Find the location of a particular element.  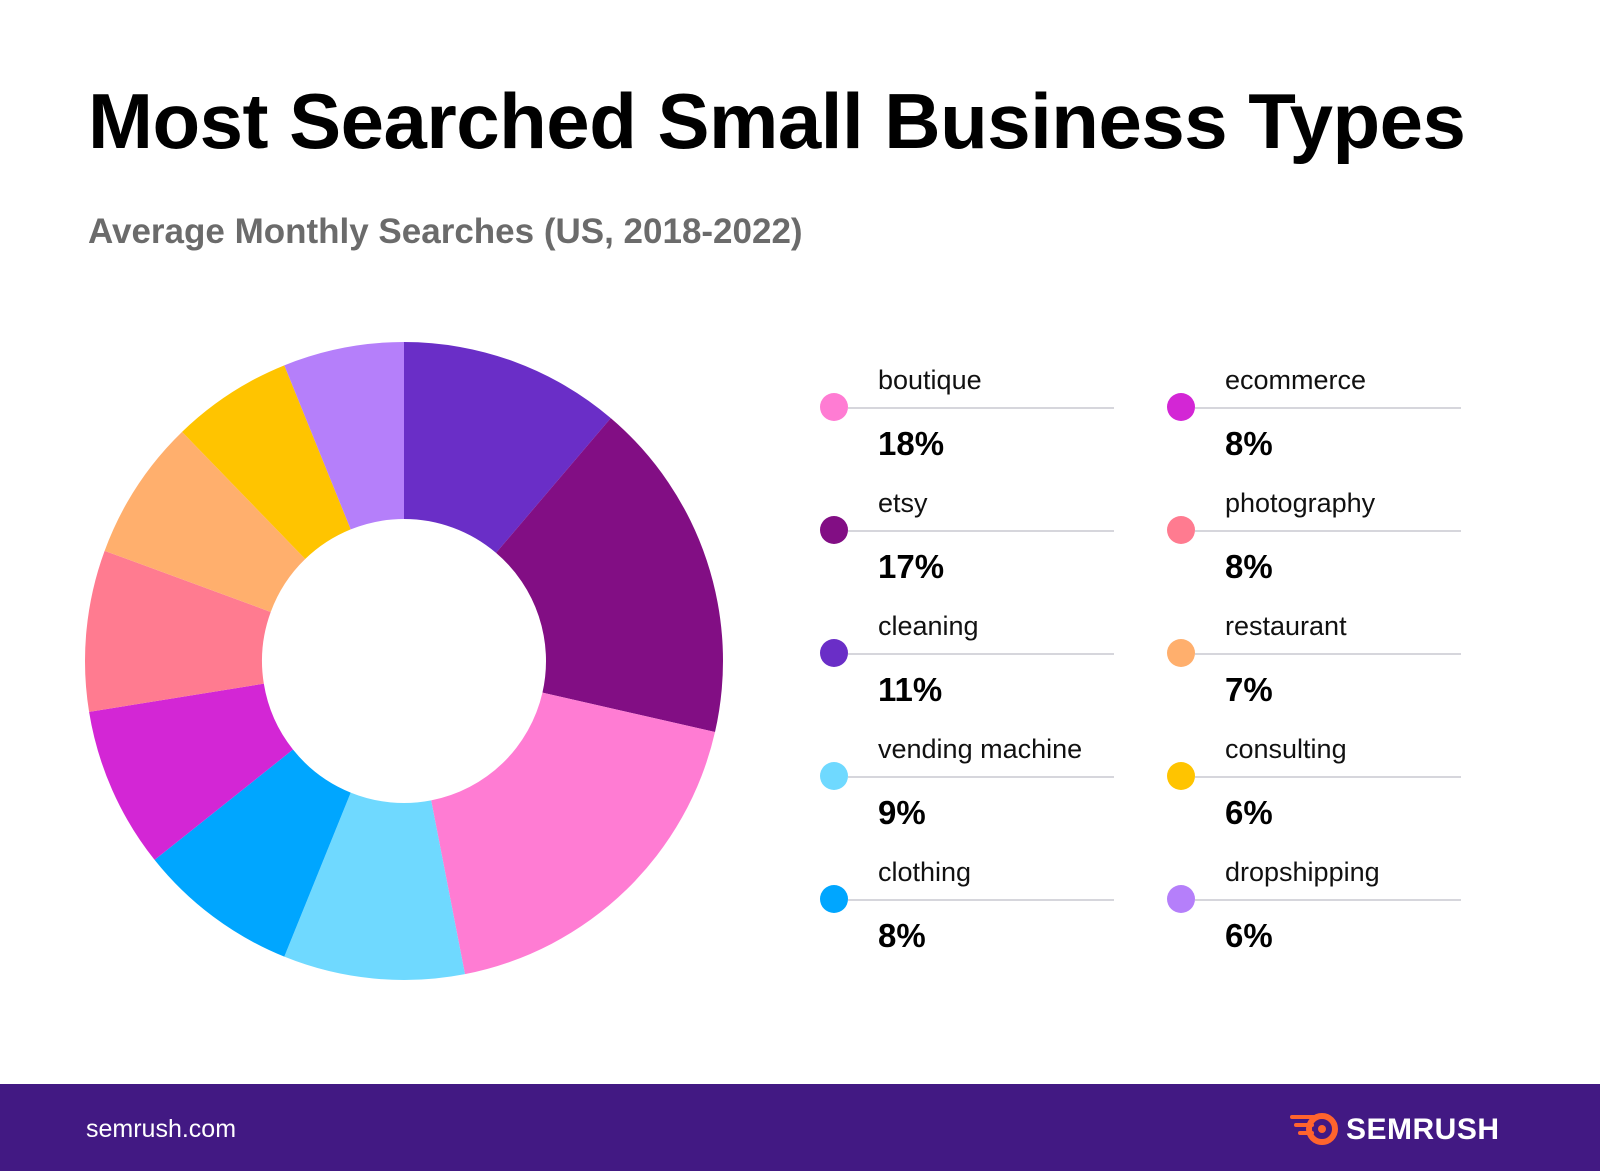

legend-value: 18% is located at coordinates (911, 443).